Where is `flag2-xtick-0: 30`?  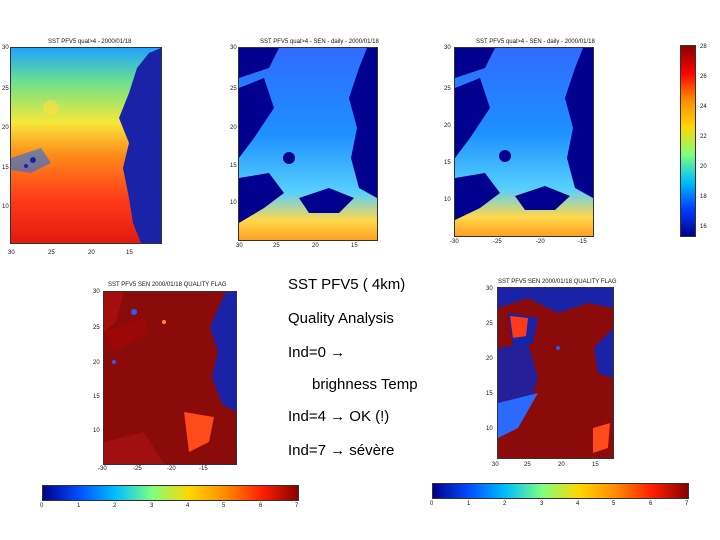
flag2-xtick-0: 30 is located at coordinates (495, 465).